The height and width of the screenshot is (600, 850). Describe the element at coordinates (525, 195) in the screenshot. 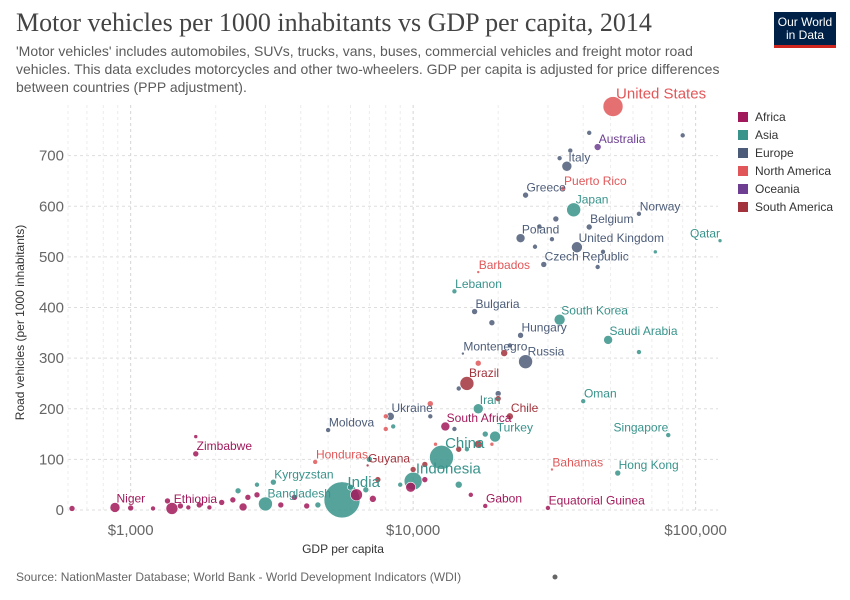

I see `point-greece` at that location.